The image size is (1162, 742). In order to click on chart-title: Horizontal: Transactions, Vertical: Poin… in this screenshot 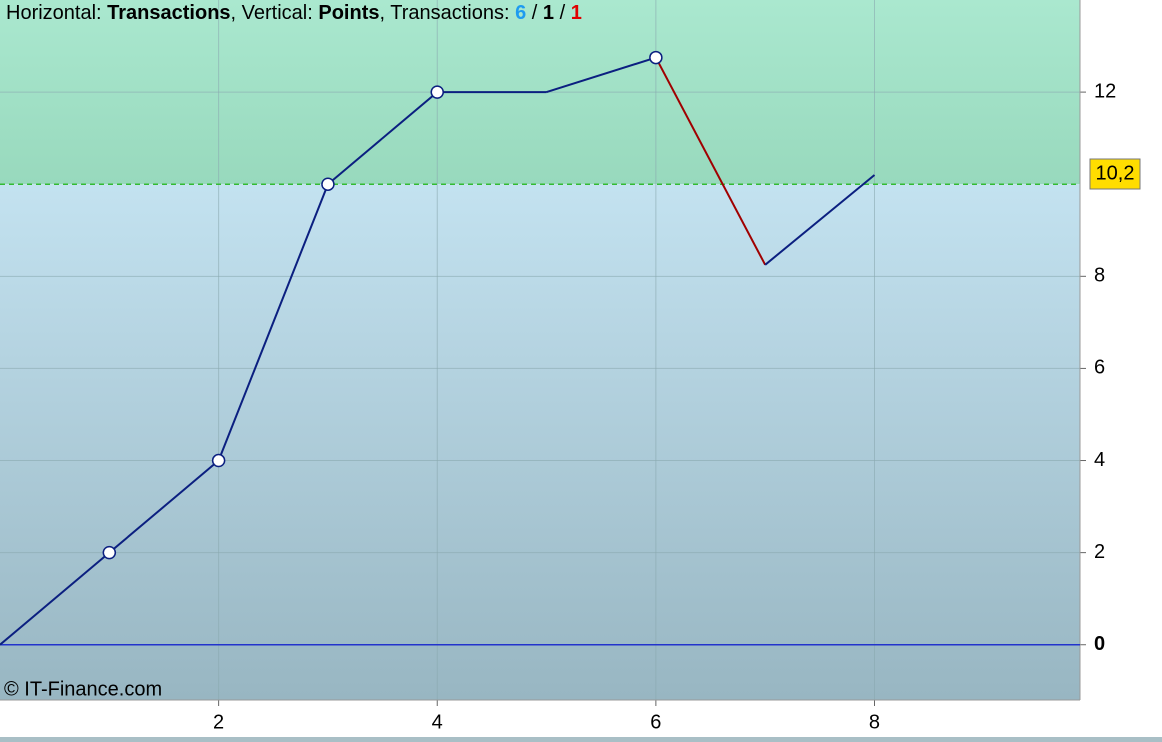, I will do `click(294, 13)`.